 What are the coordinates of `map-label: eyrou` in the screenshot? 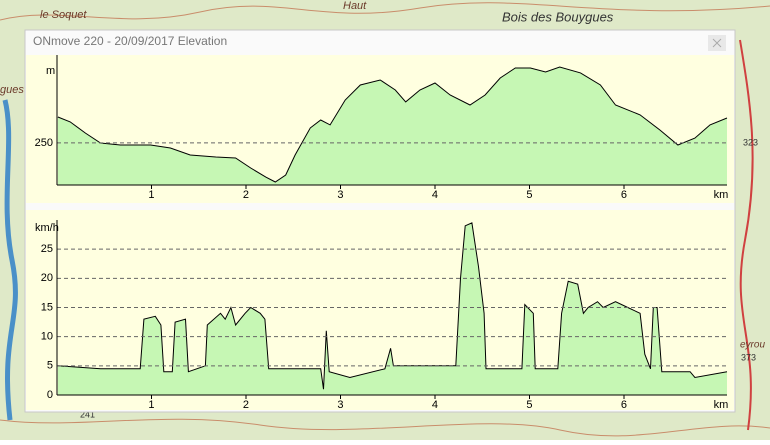 It's located at (752, 345).